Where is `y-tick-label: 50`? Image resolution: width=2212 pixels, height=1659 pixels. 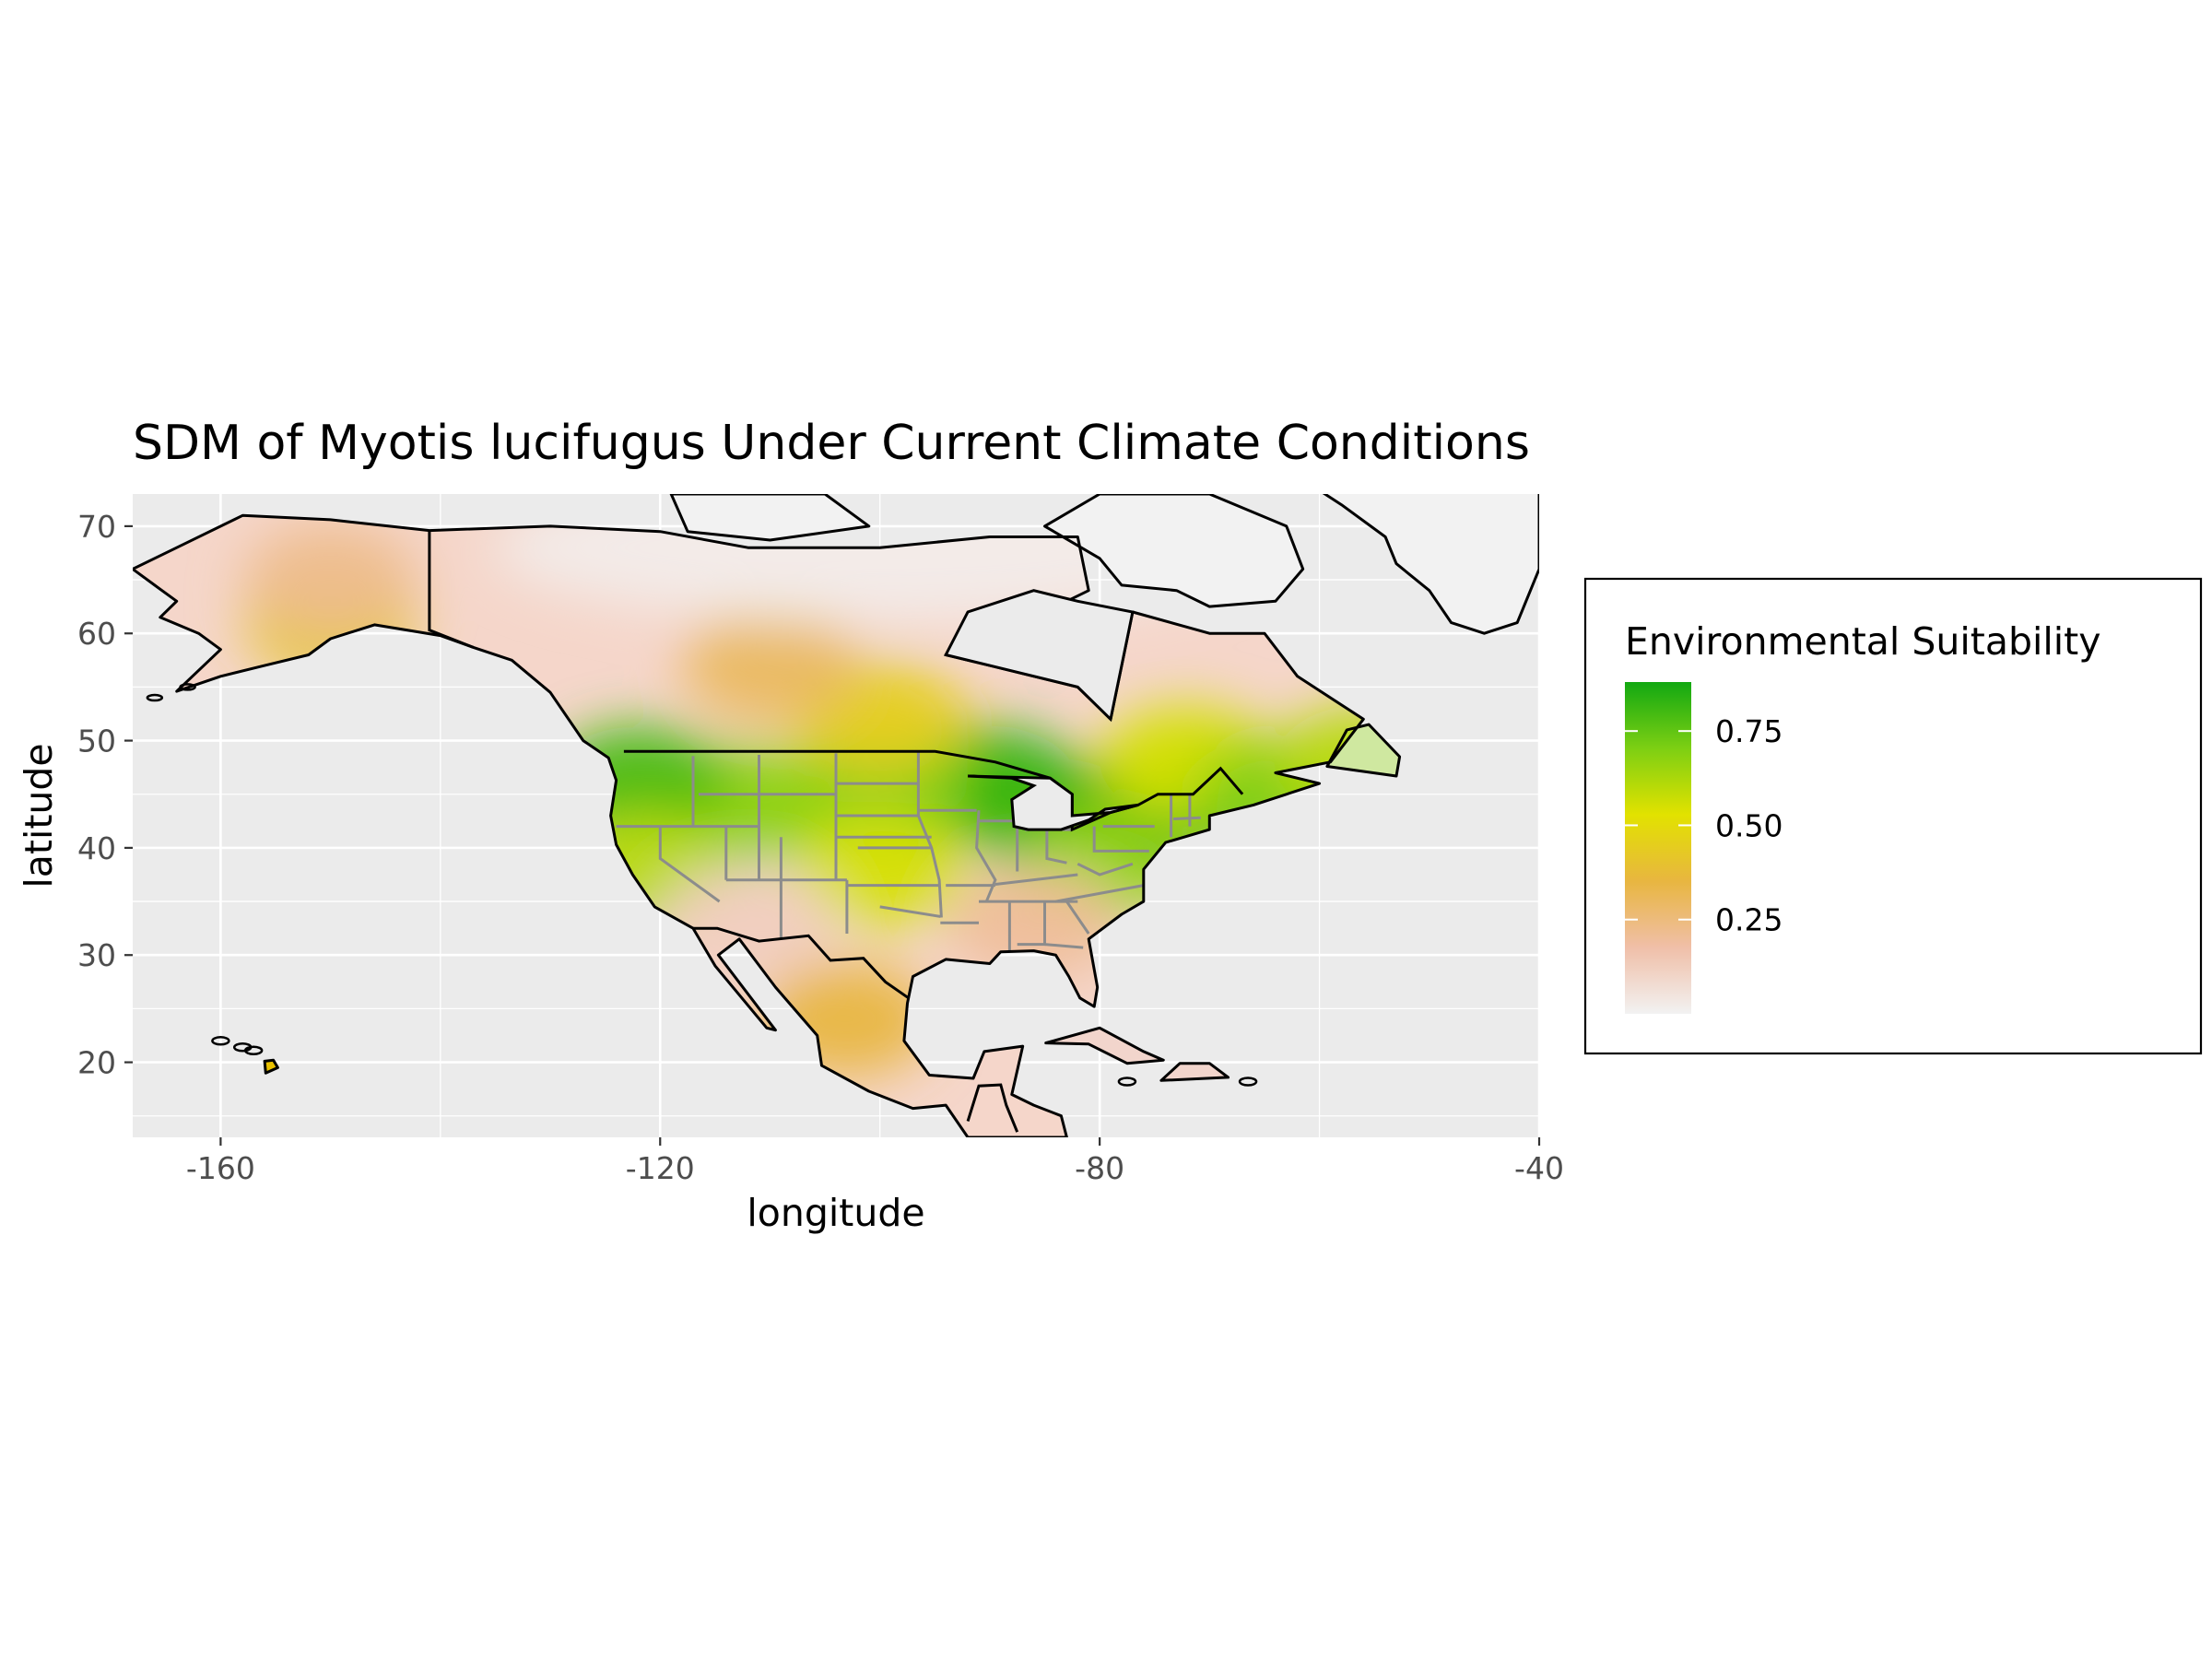 y-tick-label: 50 is located at coordinates (96, 741).